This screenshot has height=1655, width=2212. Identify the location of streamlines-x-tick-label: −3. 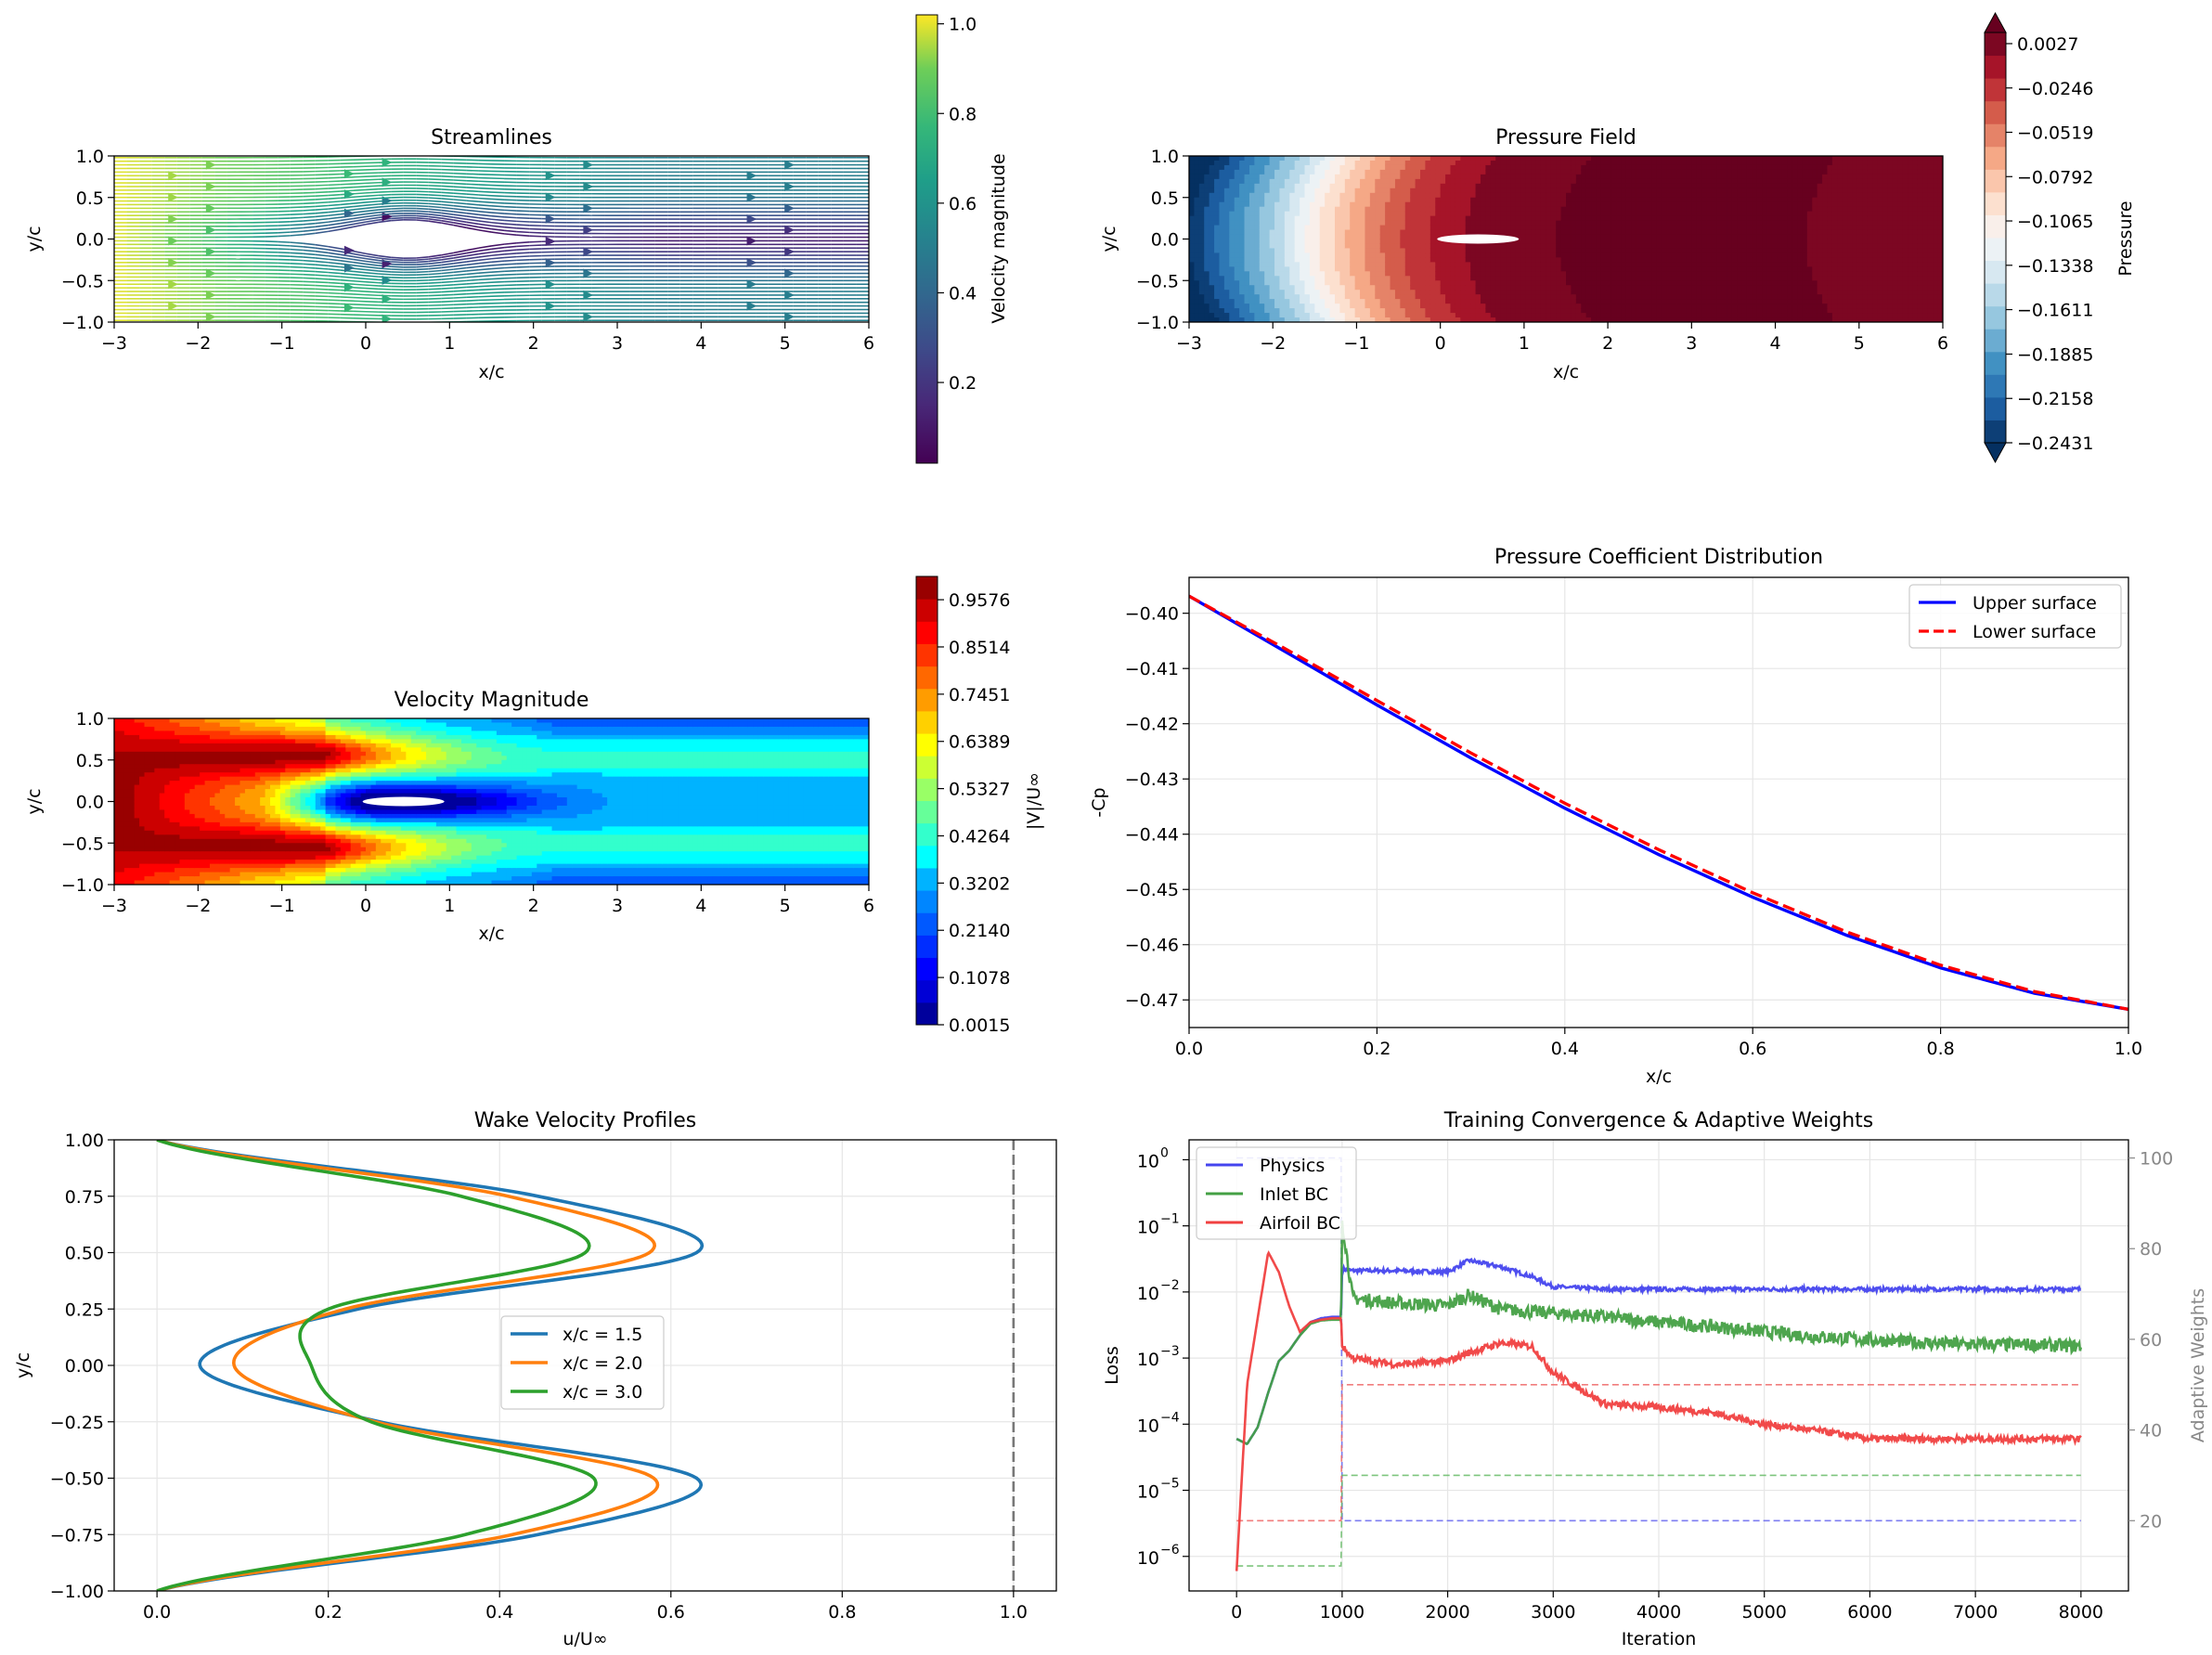
(114, 344).